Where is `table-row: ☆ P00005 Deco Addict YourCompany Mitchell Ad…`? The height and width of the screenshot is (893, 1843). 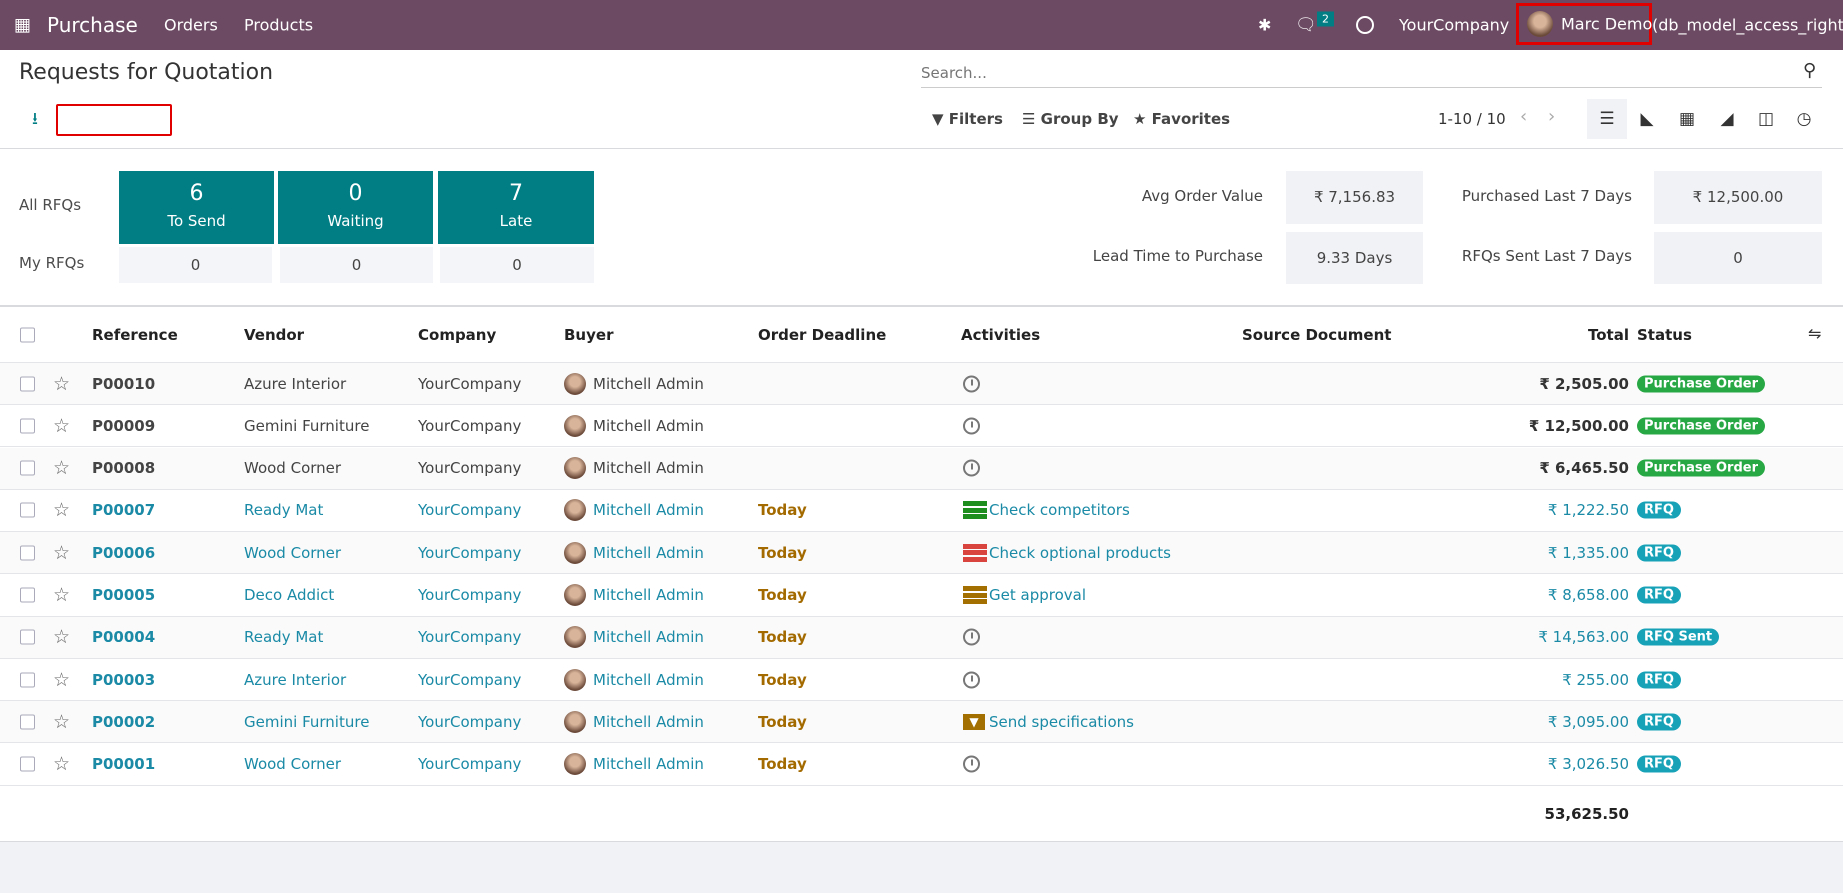
table-row: ☆ P00005 Deco Addict YourCompany Mitchell Ad… is located at coordinates (921, 596).